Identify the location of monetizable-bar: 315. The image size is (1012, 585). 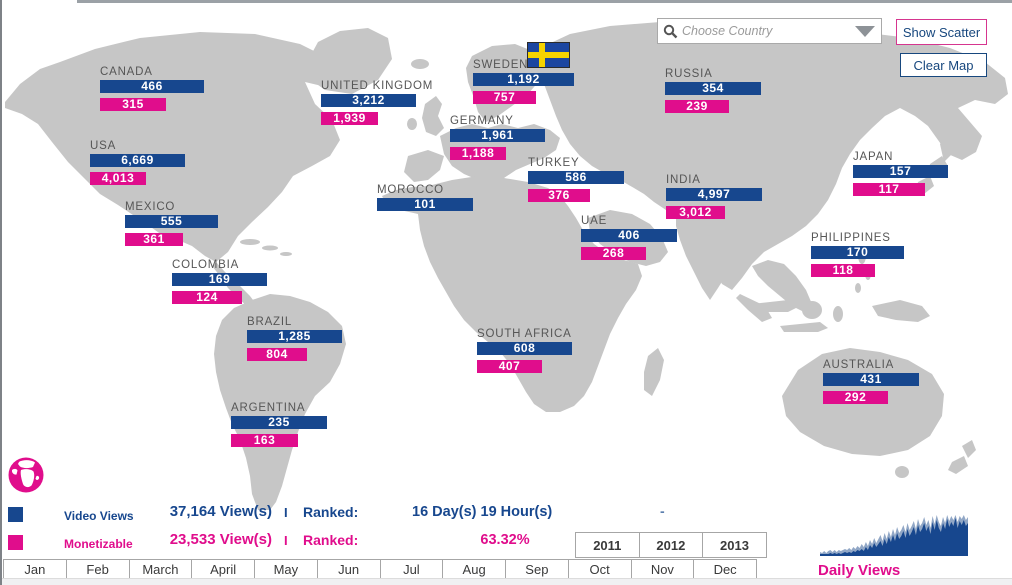
(133, 104).